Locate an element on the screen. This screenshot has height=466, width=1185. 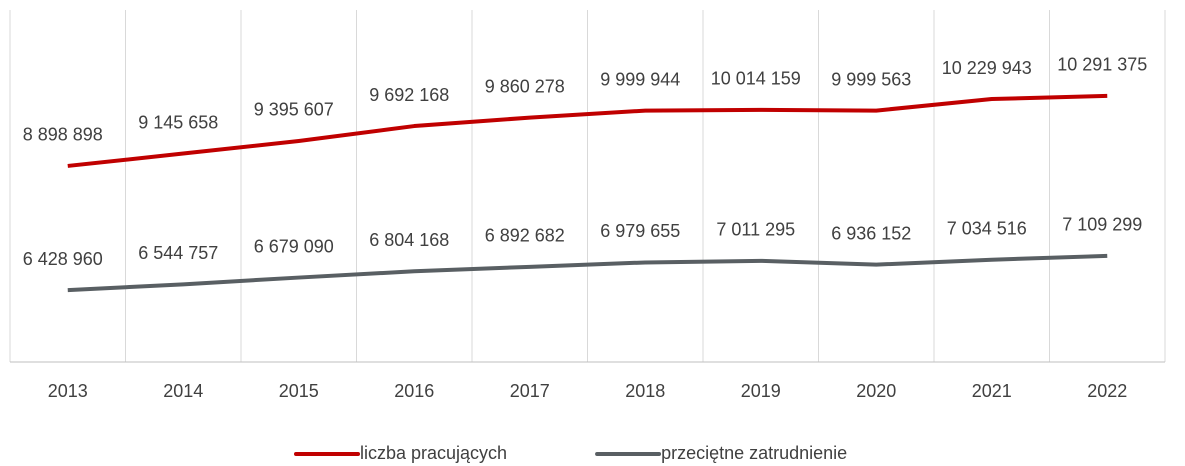
data-label: 9 395 607 is located at coordinates (294, 110).